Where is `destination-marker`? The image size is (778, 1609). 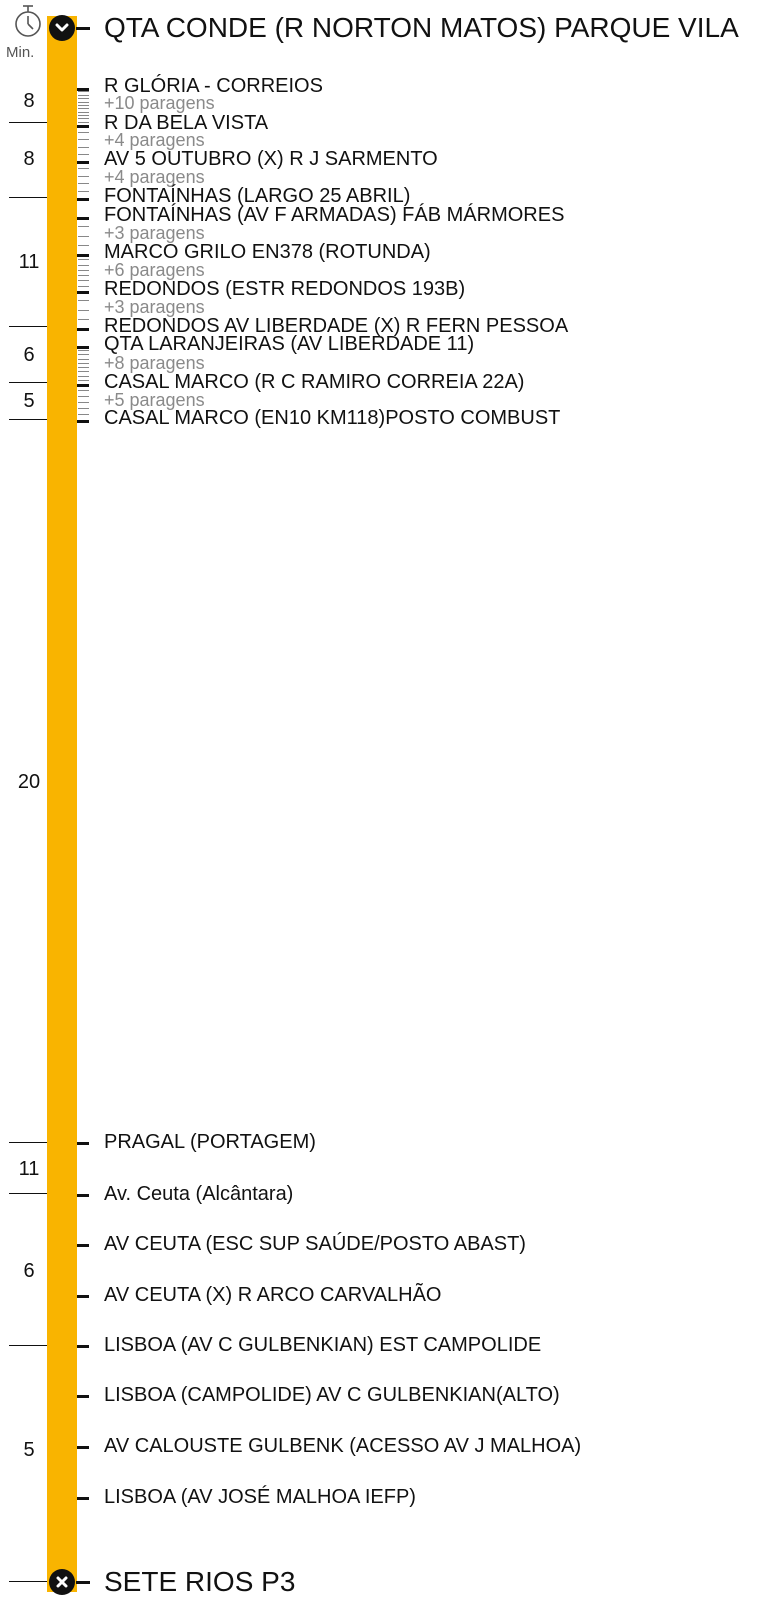 destination-marker is located at coordinates (62, 1582).